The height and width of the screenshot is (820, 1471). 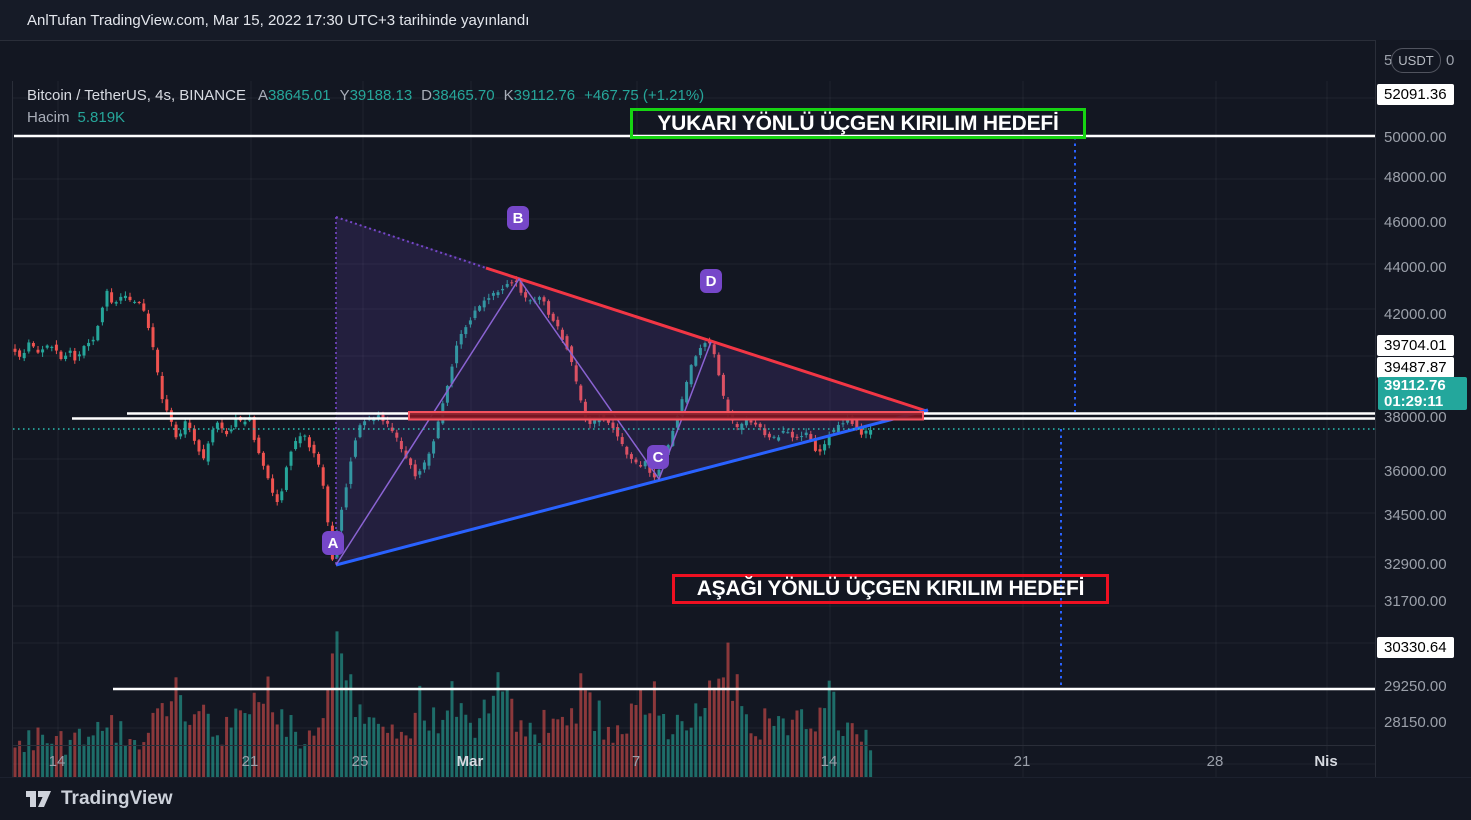 What do you see at coordinates (1326, 761) in the screenshot?
I see `time-label: Nis` at bounding box center [1326, 761].